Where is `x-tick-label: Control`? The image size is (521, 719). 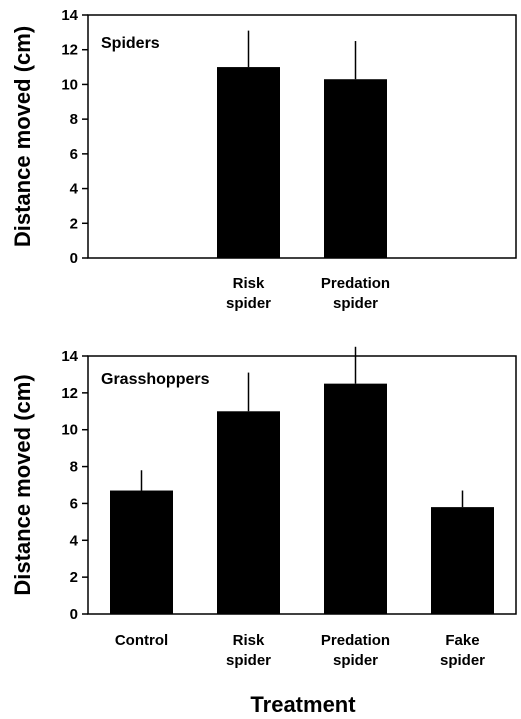
x-tick-label: Control is located at coordinates (141, 640).